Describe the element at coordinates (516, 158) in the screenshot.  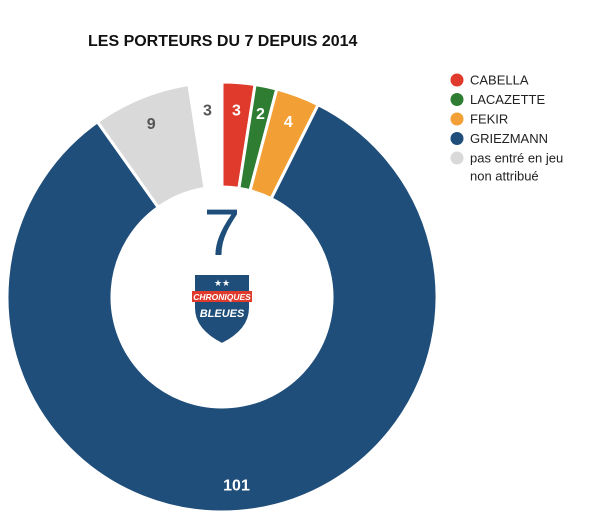
I see `legend-label-4: pas entré en jeu` at that location.